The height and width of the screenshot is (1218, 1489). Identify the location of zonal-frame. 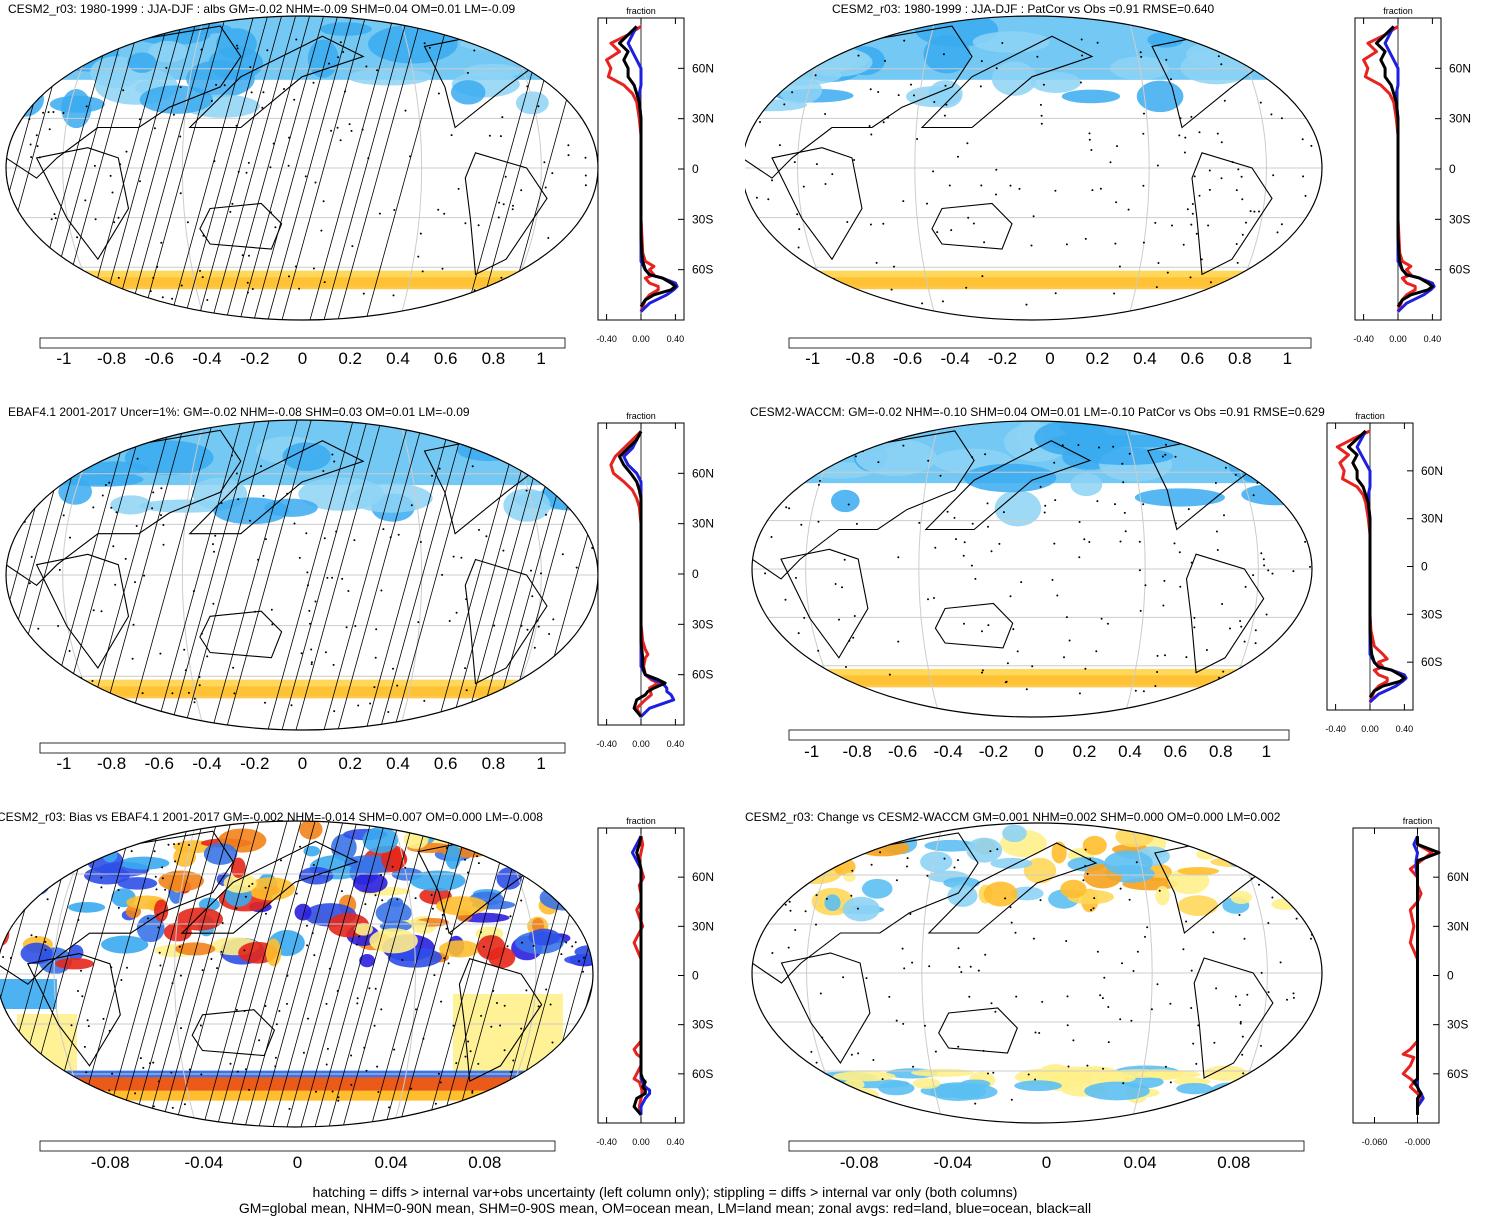
(1396, 975).